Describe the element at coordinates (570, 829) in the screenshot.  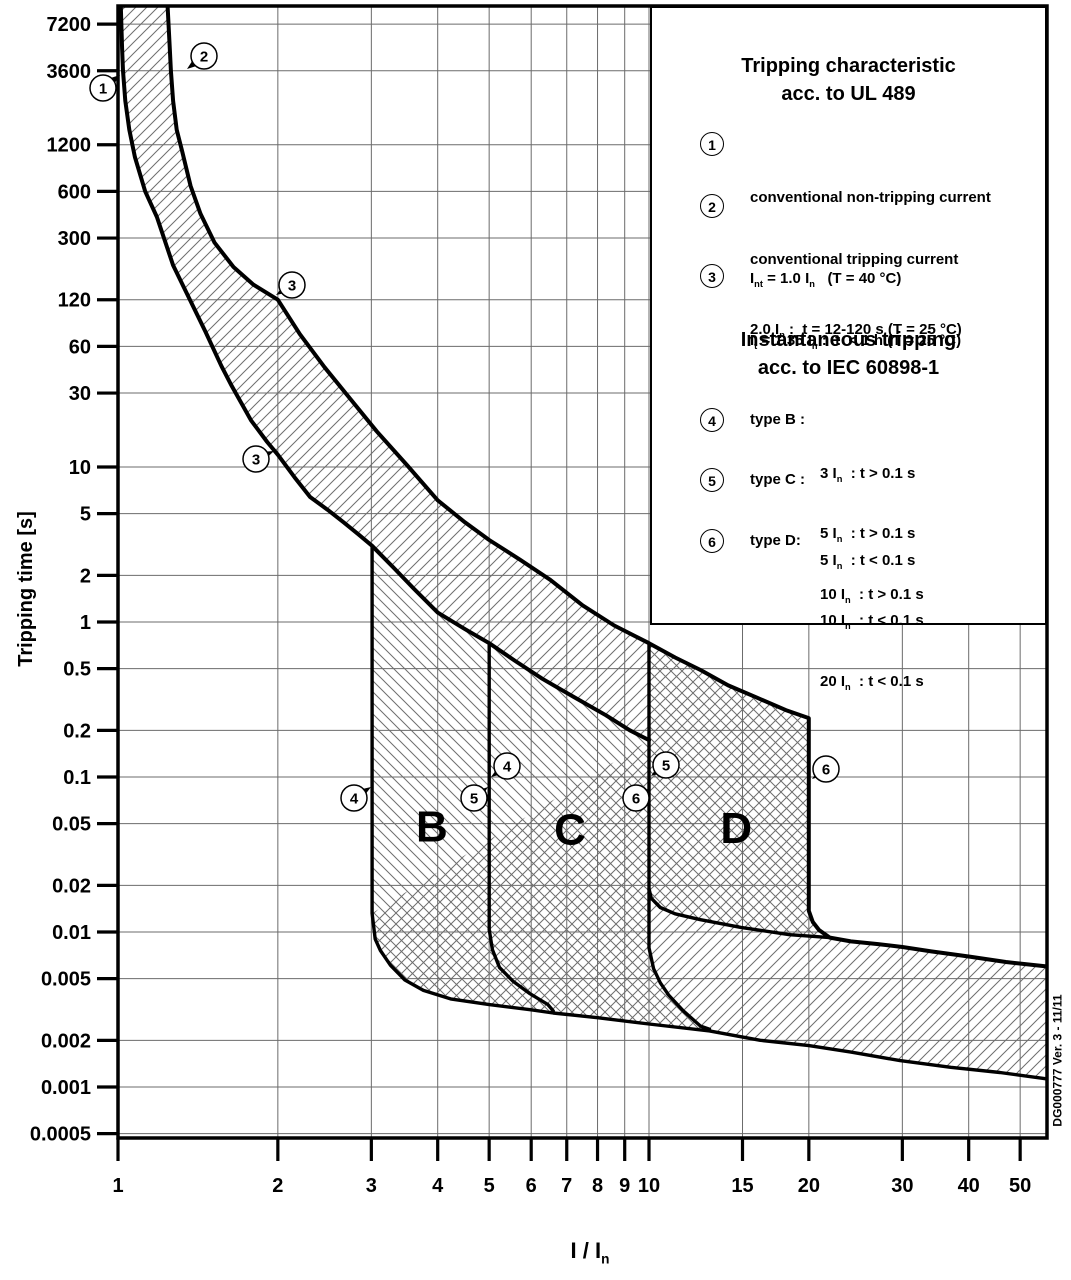
I see `zone-label-C: C` at that location.